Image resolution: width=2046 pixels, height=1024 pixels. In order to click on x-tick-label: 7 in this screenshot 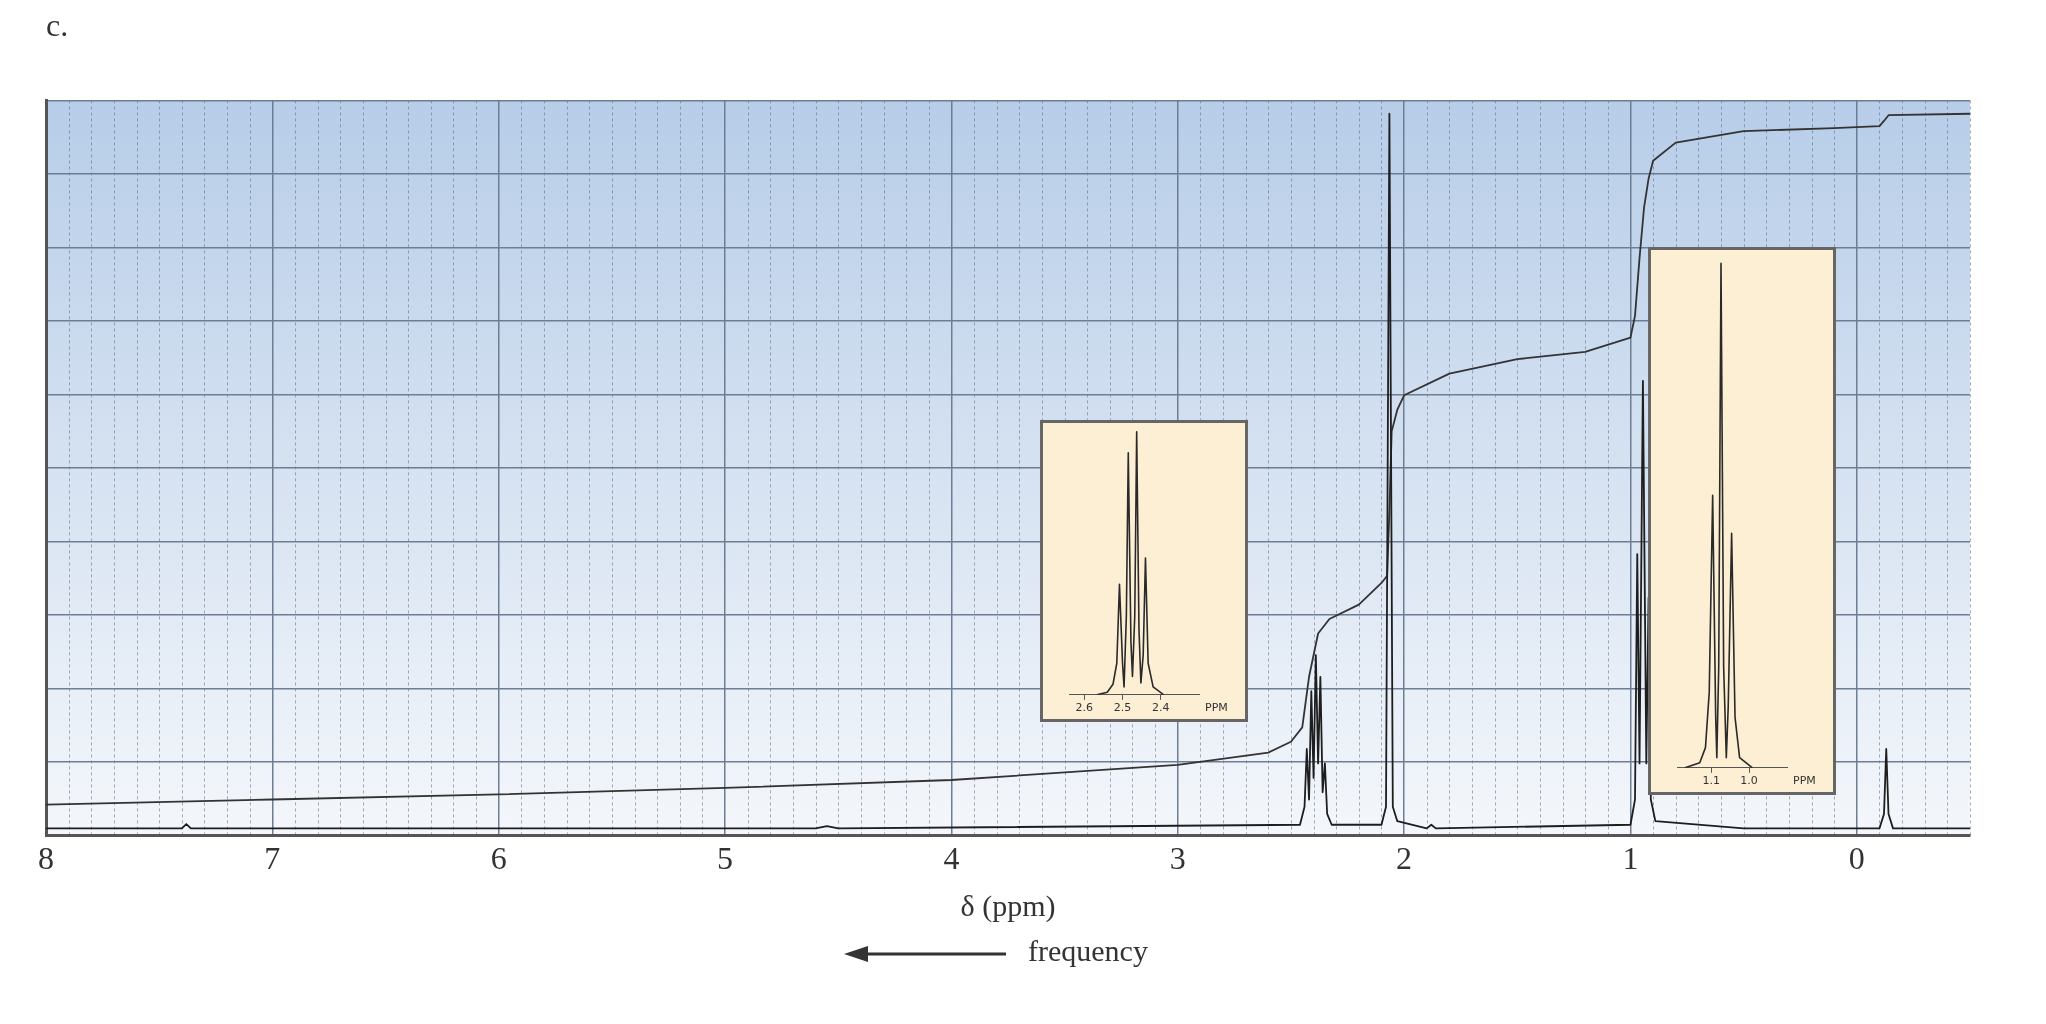, I will do `click(272, 858)`.